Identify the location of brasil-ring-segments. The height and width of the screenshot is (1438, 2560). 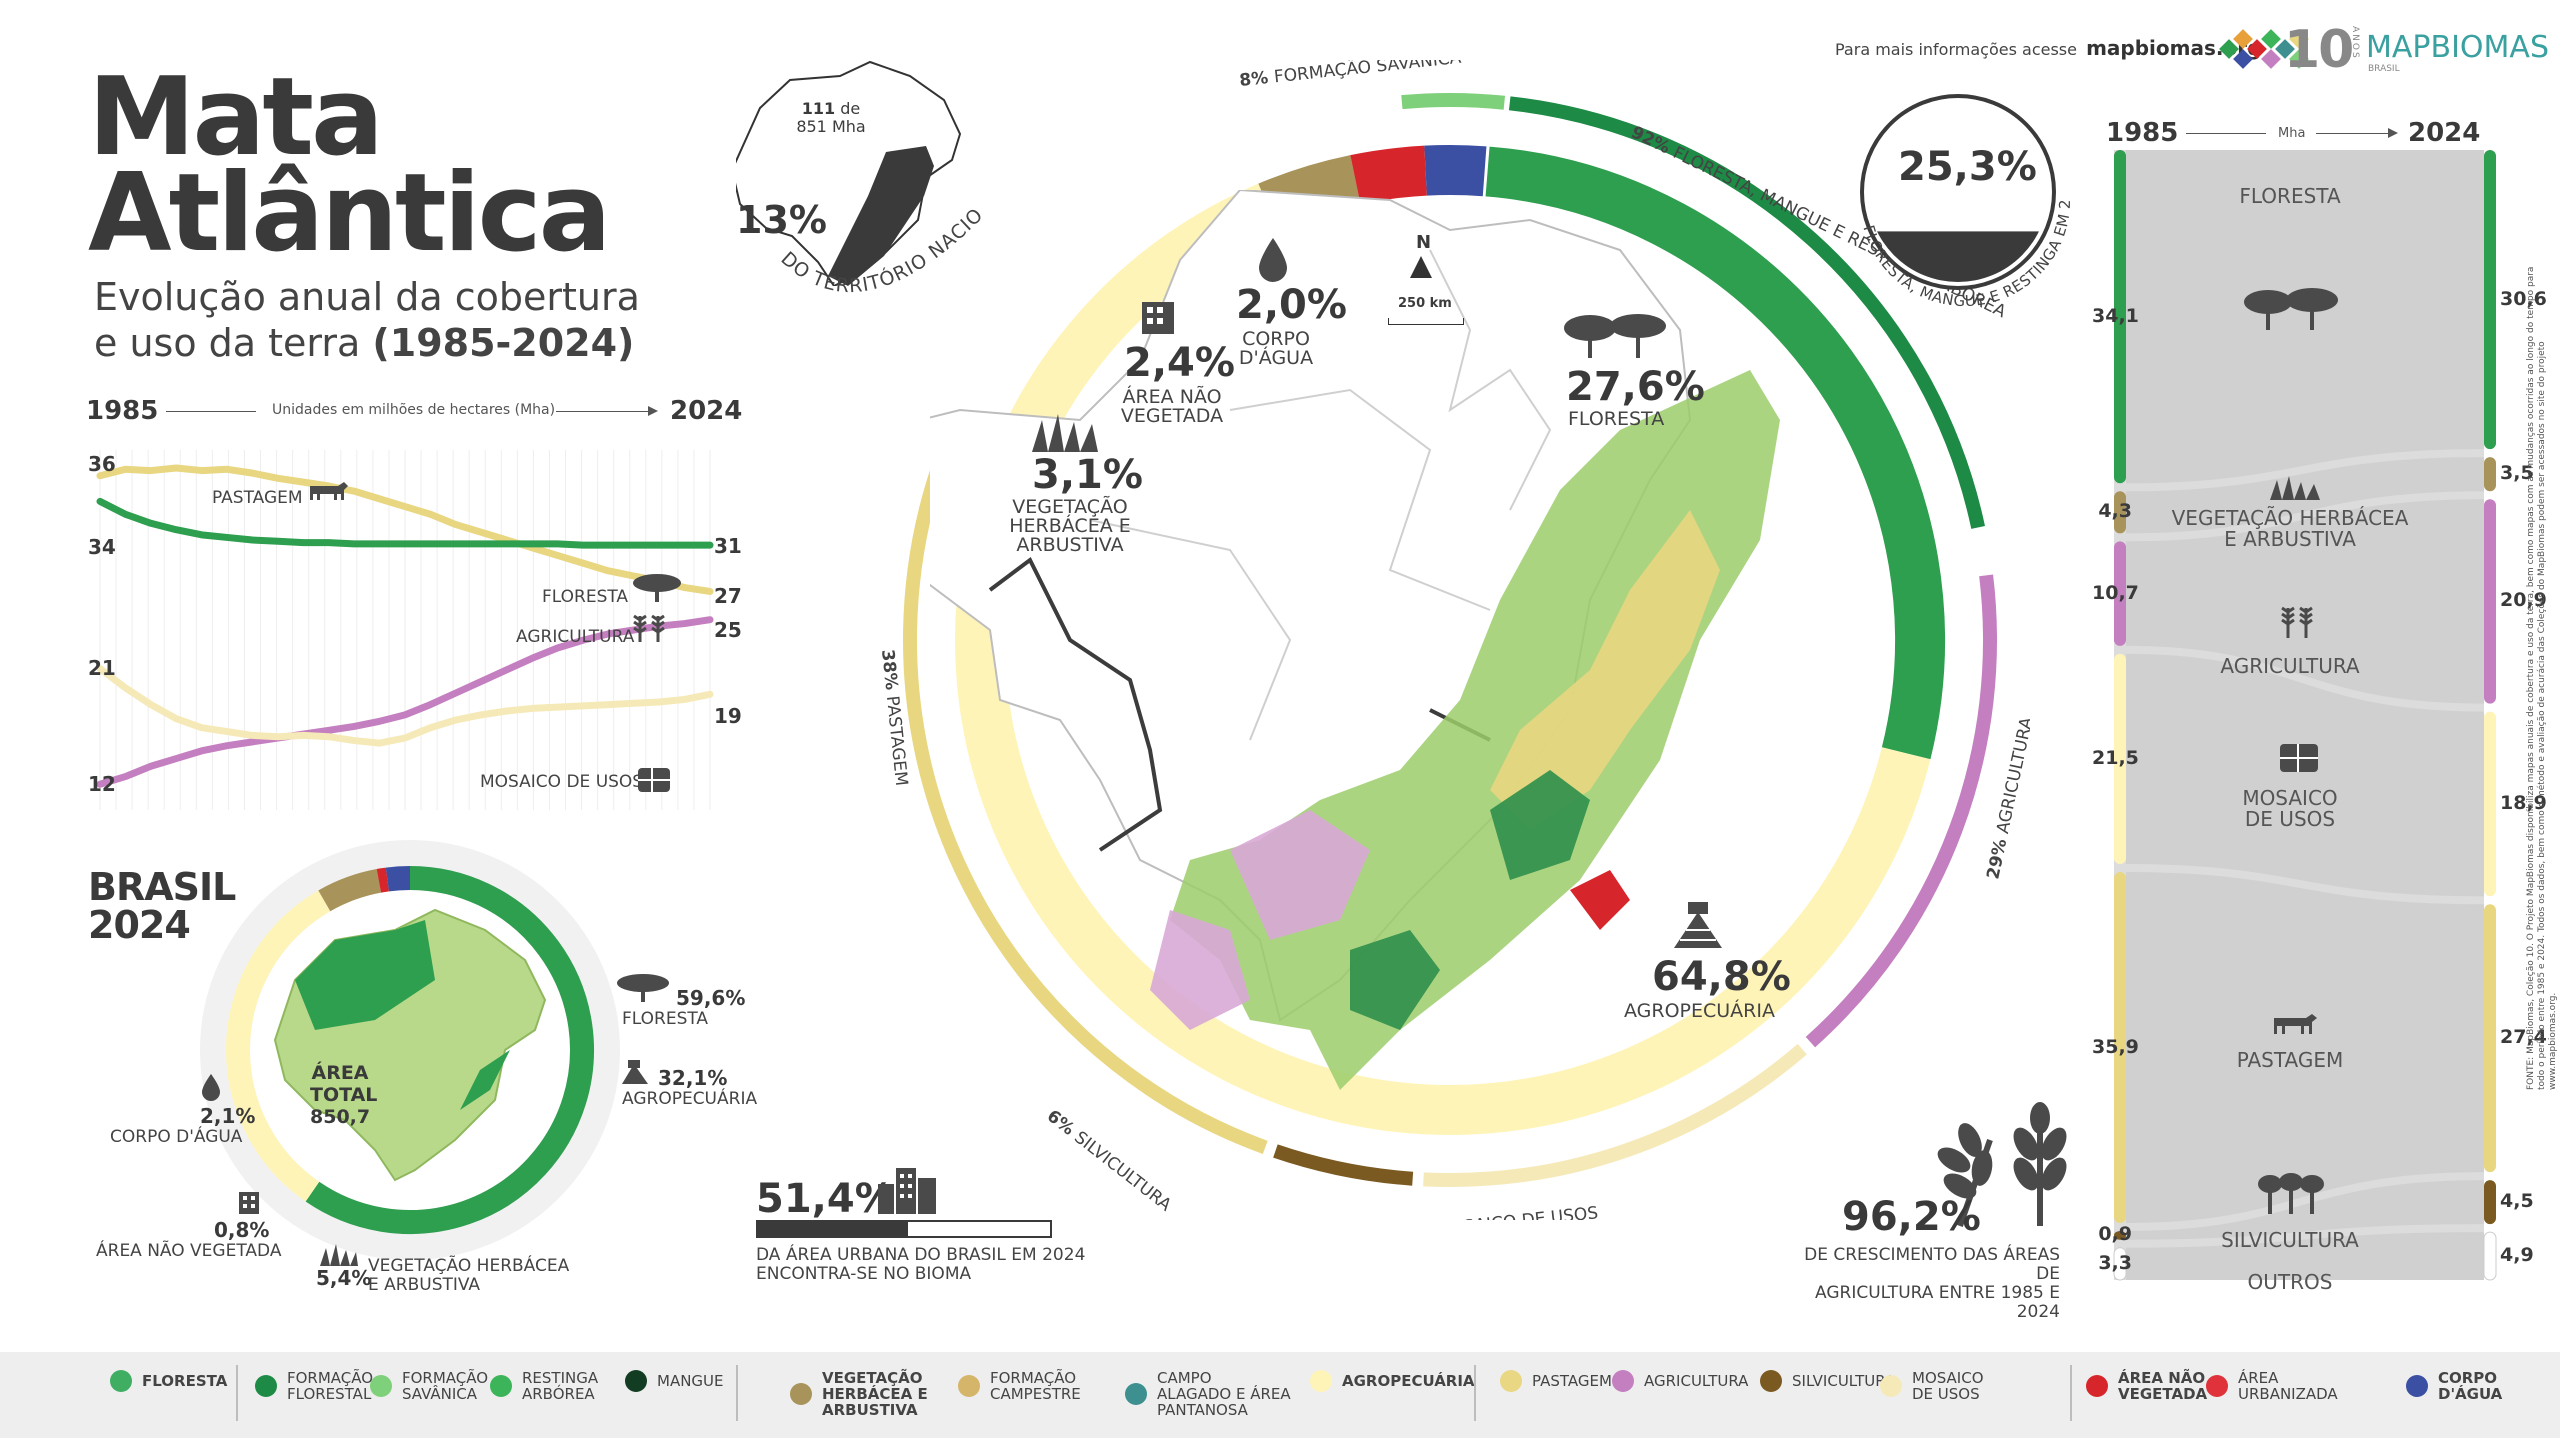
(410, 1050).